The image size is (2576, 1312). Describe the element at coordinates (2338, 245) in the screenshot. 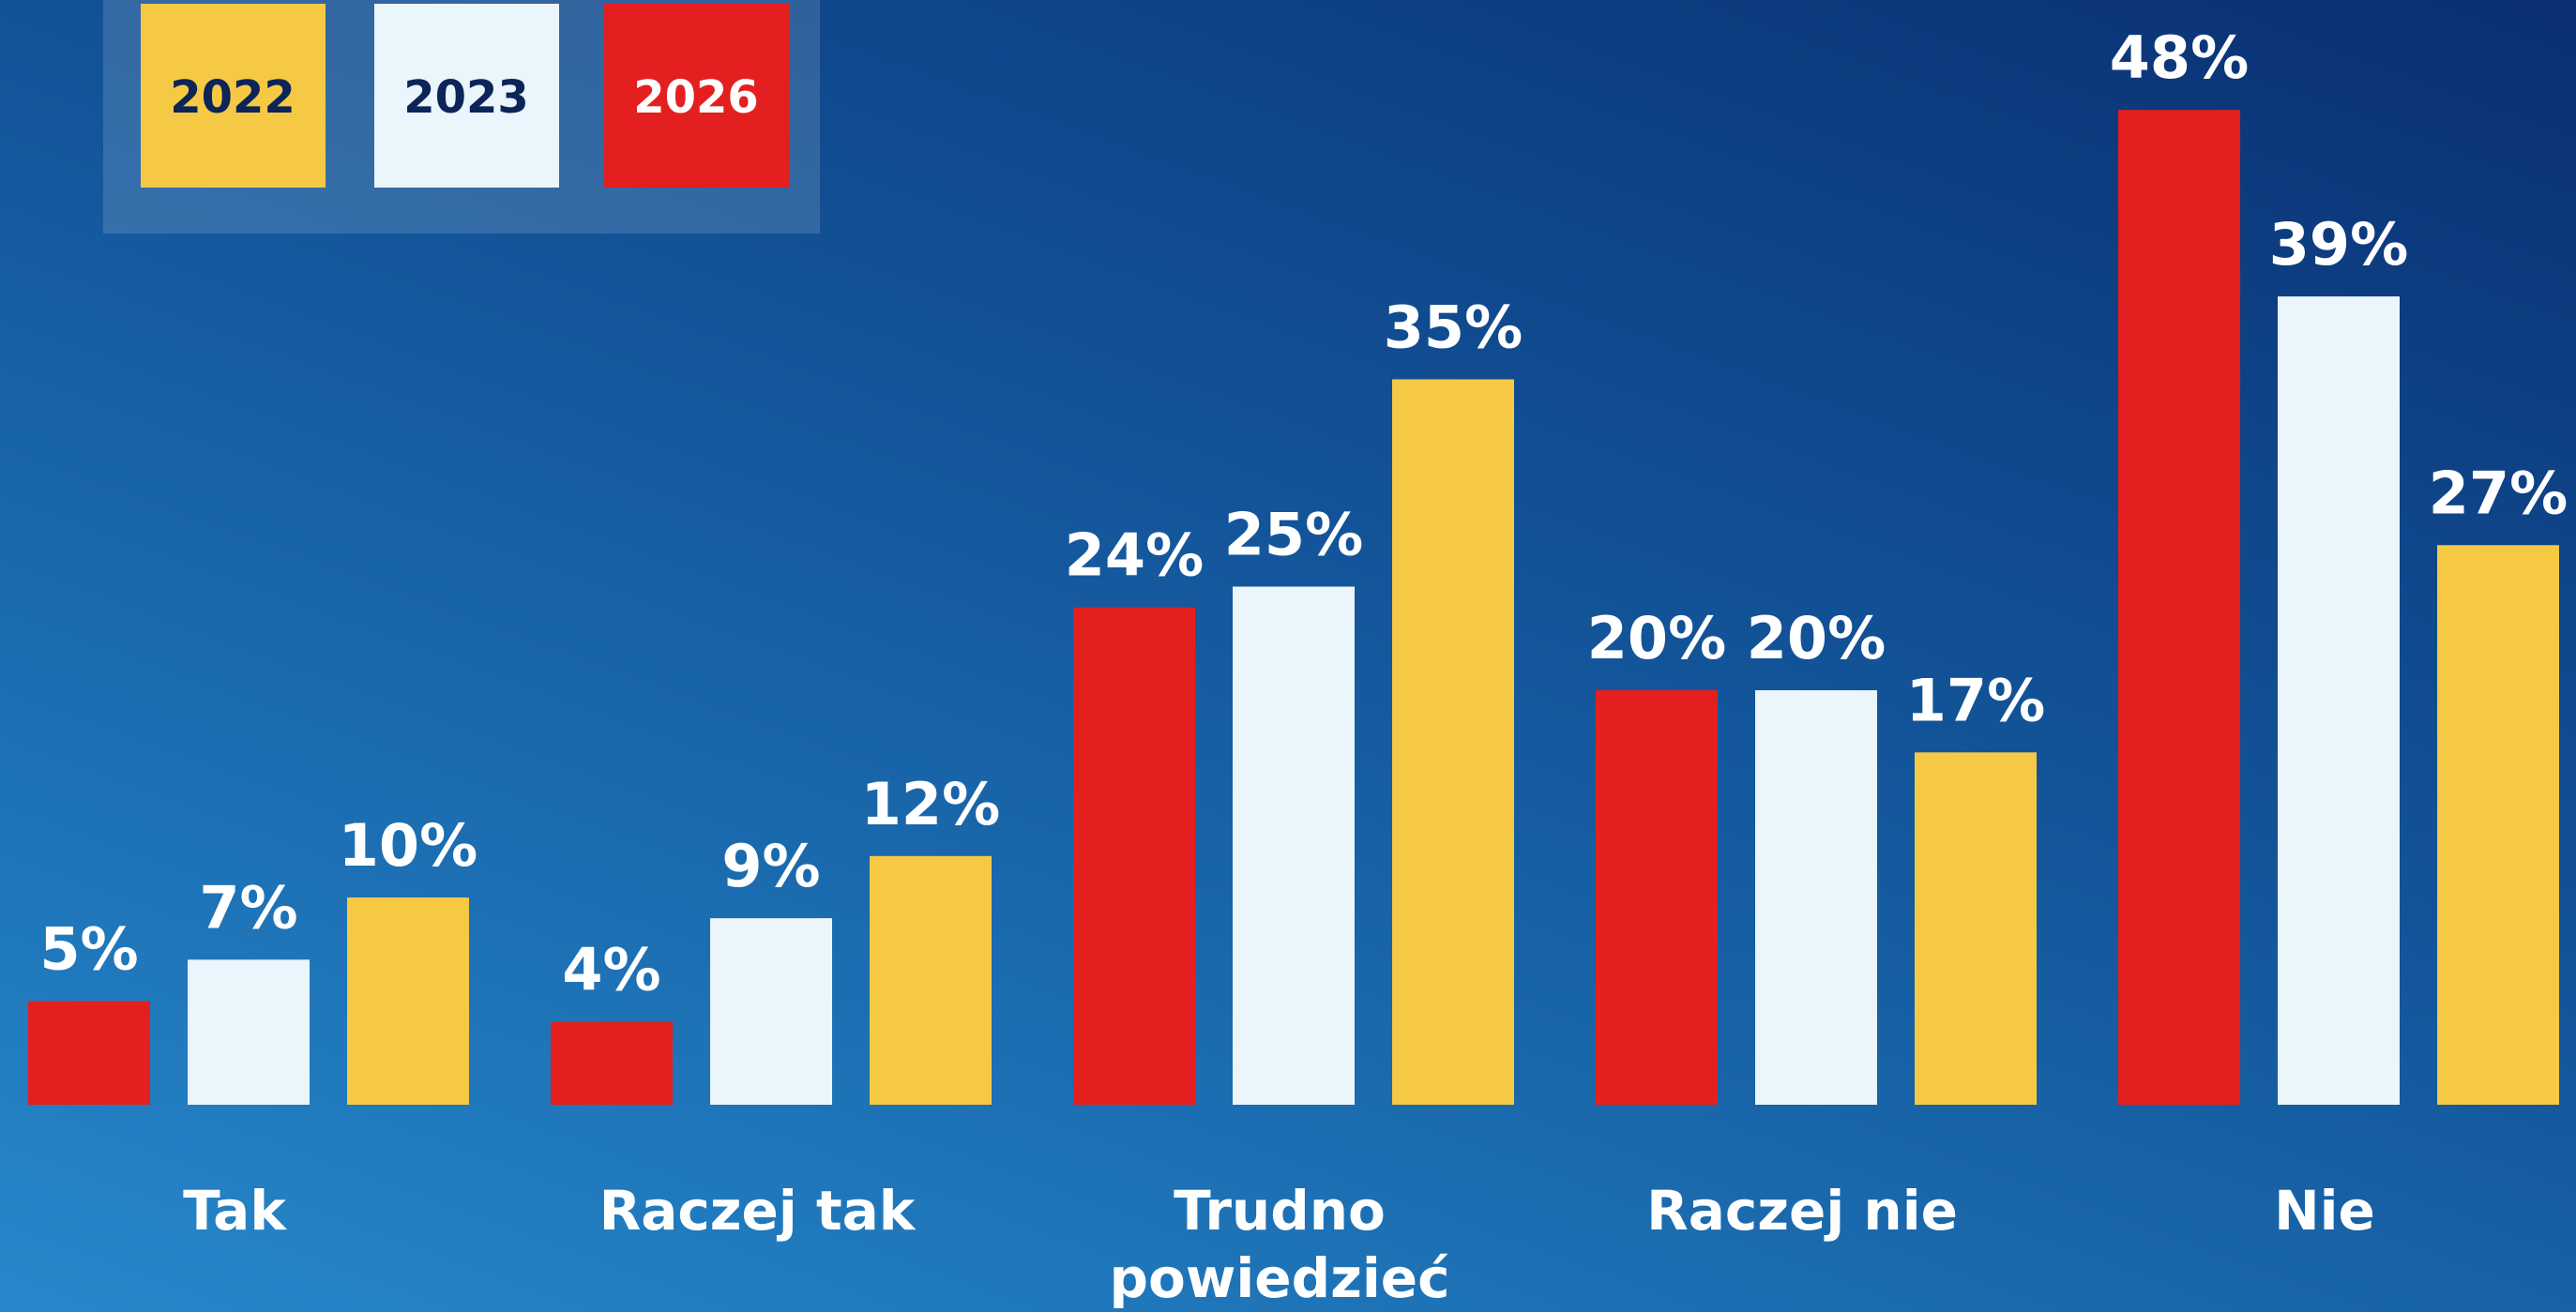

I see `value-label: 39%` at that location.